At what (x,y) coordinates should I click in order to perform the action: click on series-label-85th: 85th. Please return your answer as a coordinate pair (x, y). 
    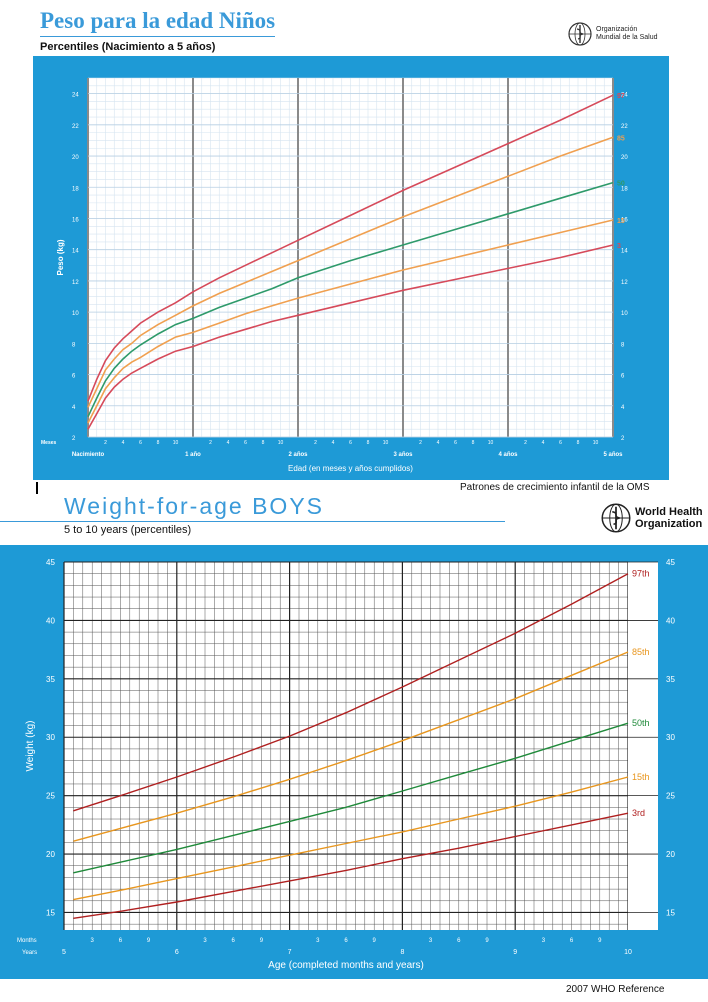
    Looking at the image, I should click on (641, 652).